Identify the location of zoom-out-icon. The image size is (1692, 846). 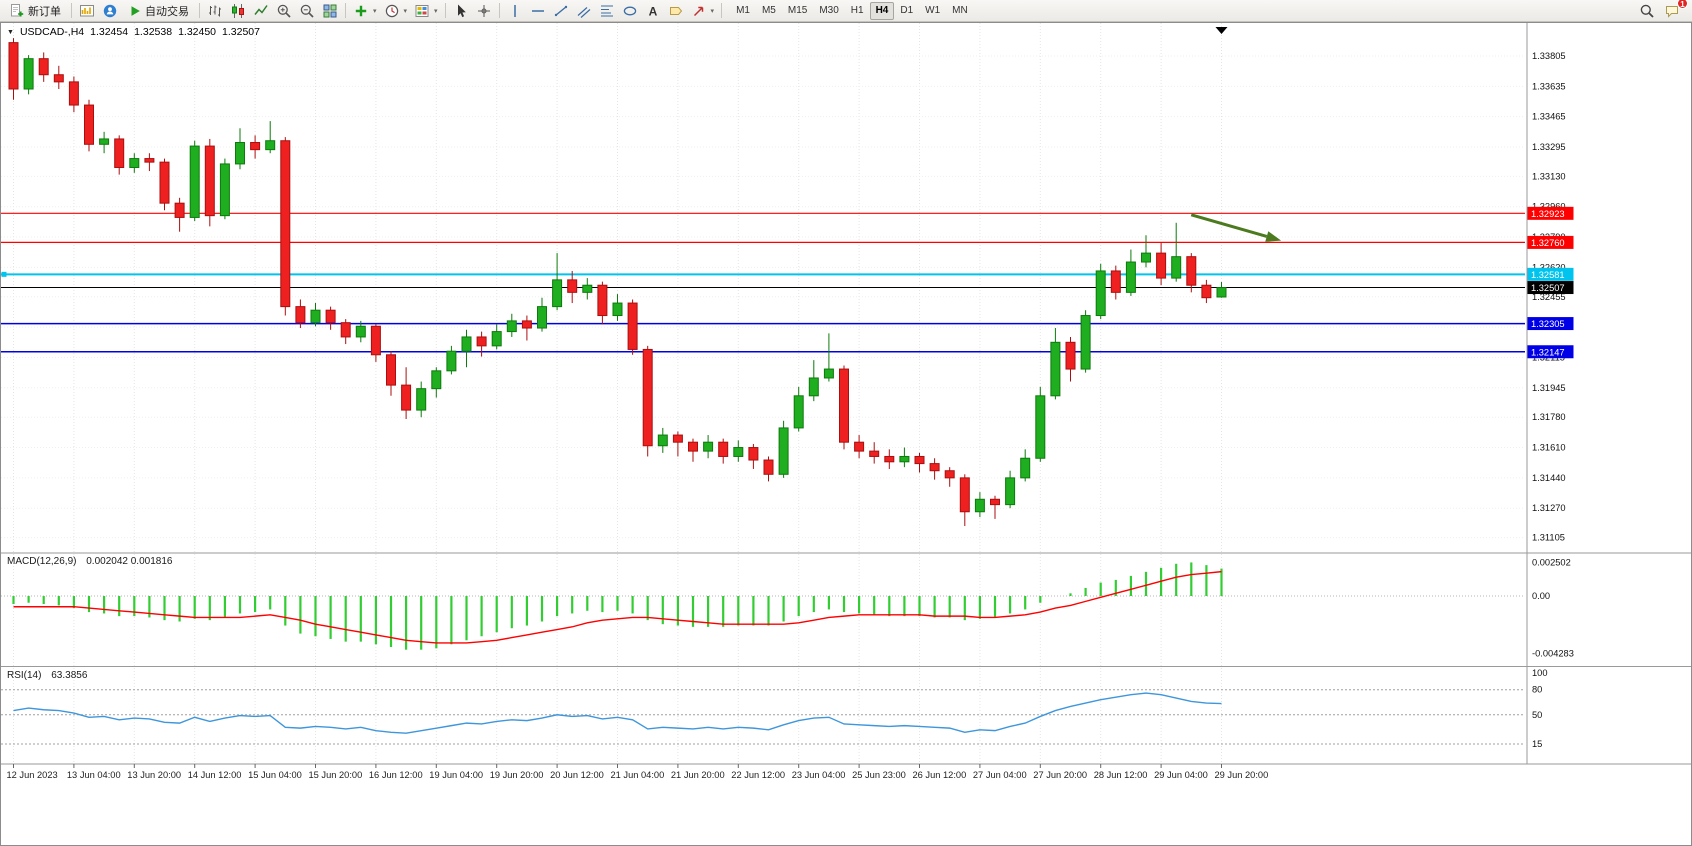
(307, 11).